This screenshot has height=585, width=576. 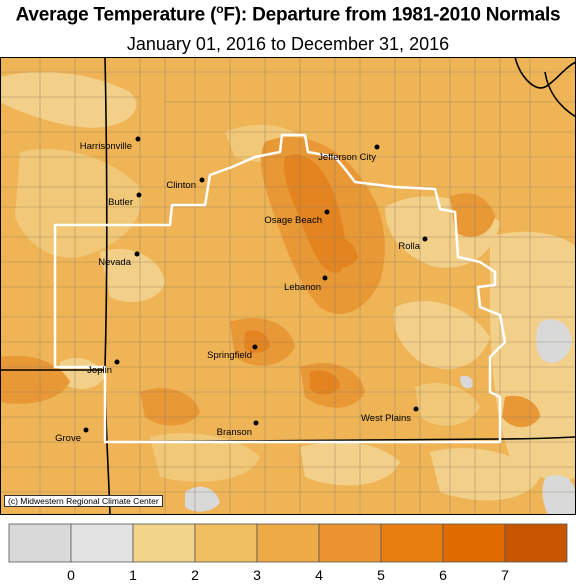 I want to click on city-jefferson-city: Jefferson City, so click(x=349, y=153).